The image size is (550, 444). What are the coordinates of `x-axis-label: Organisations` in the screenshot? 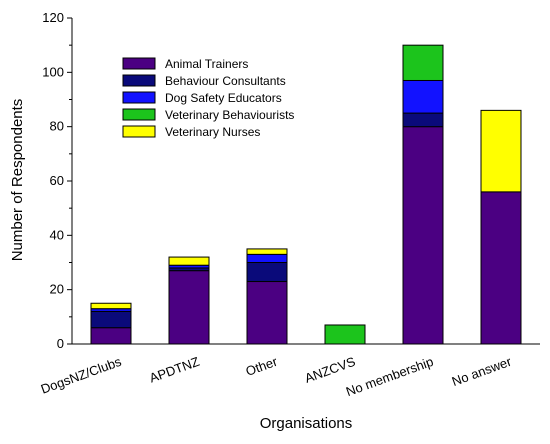 It's located at (306, 423).